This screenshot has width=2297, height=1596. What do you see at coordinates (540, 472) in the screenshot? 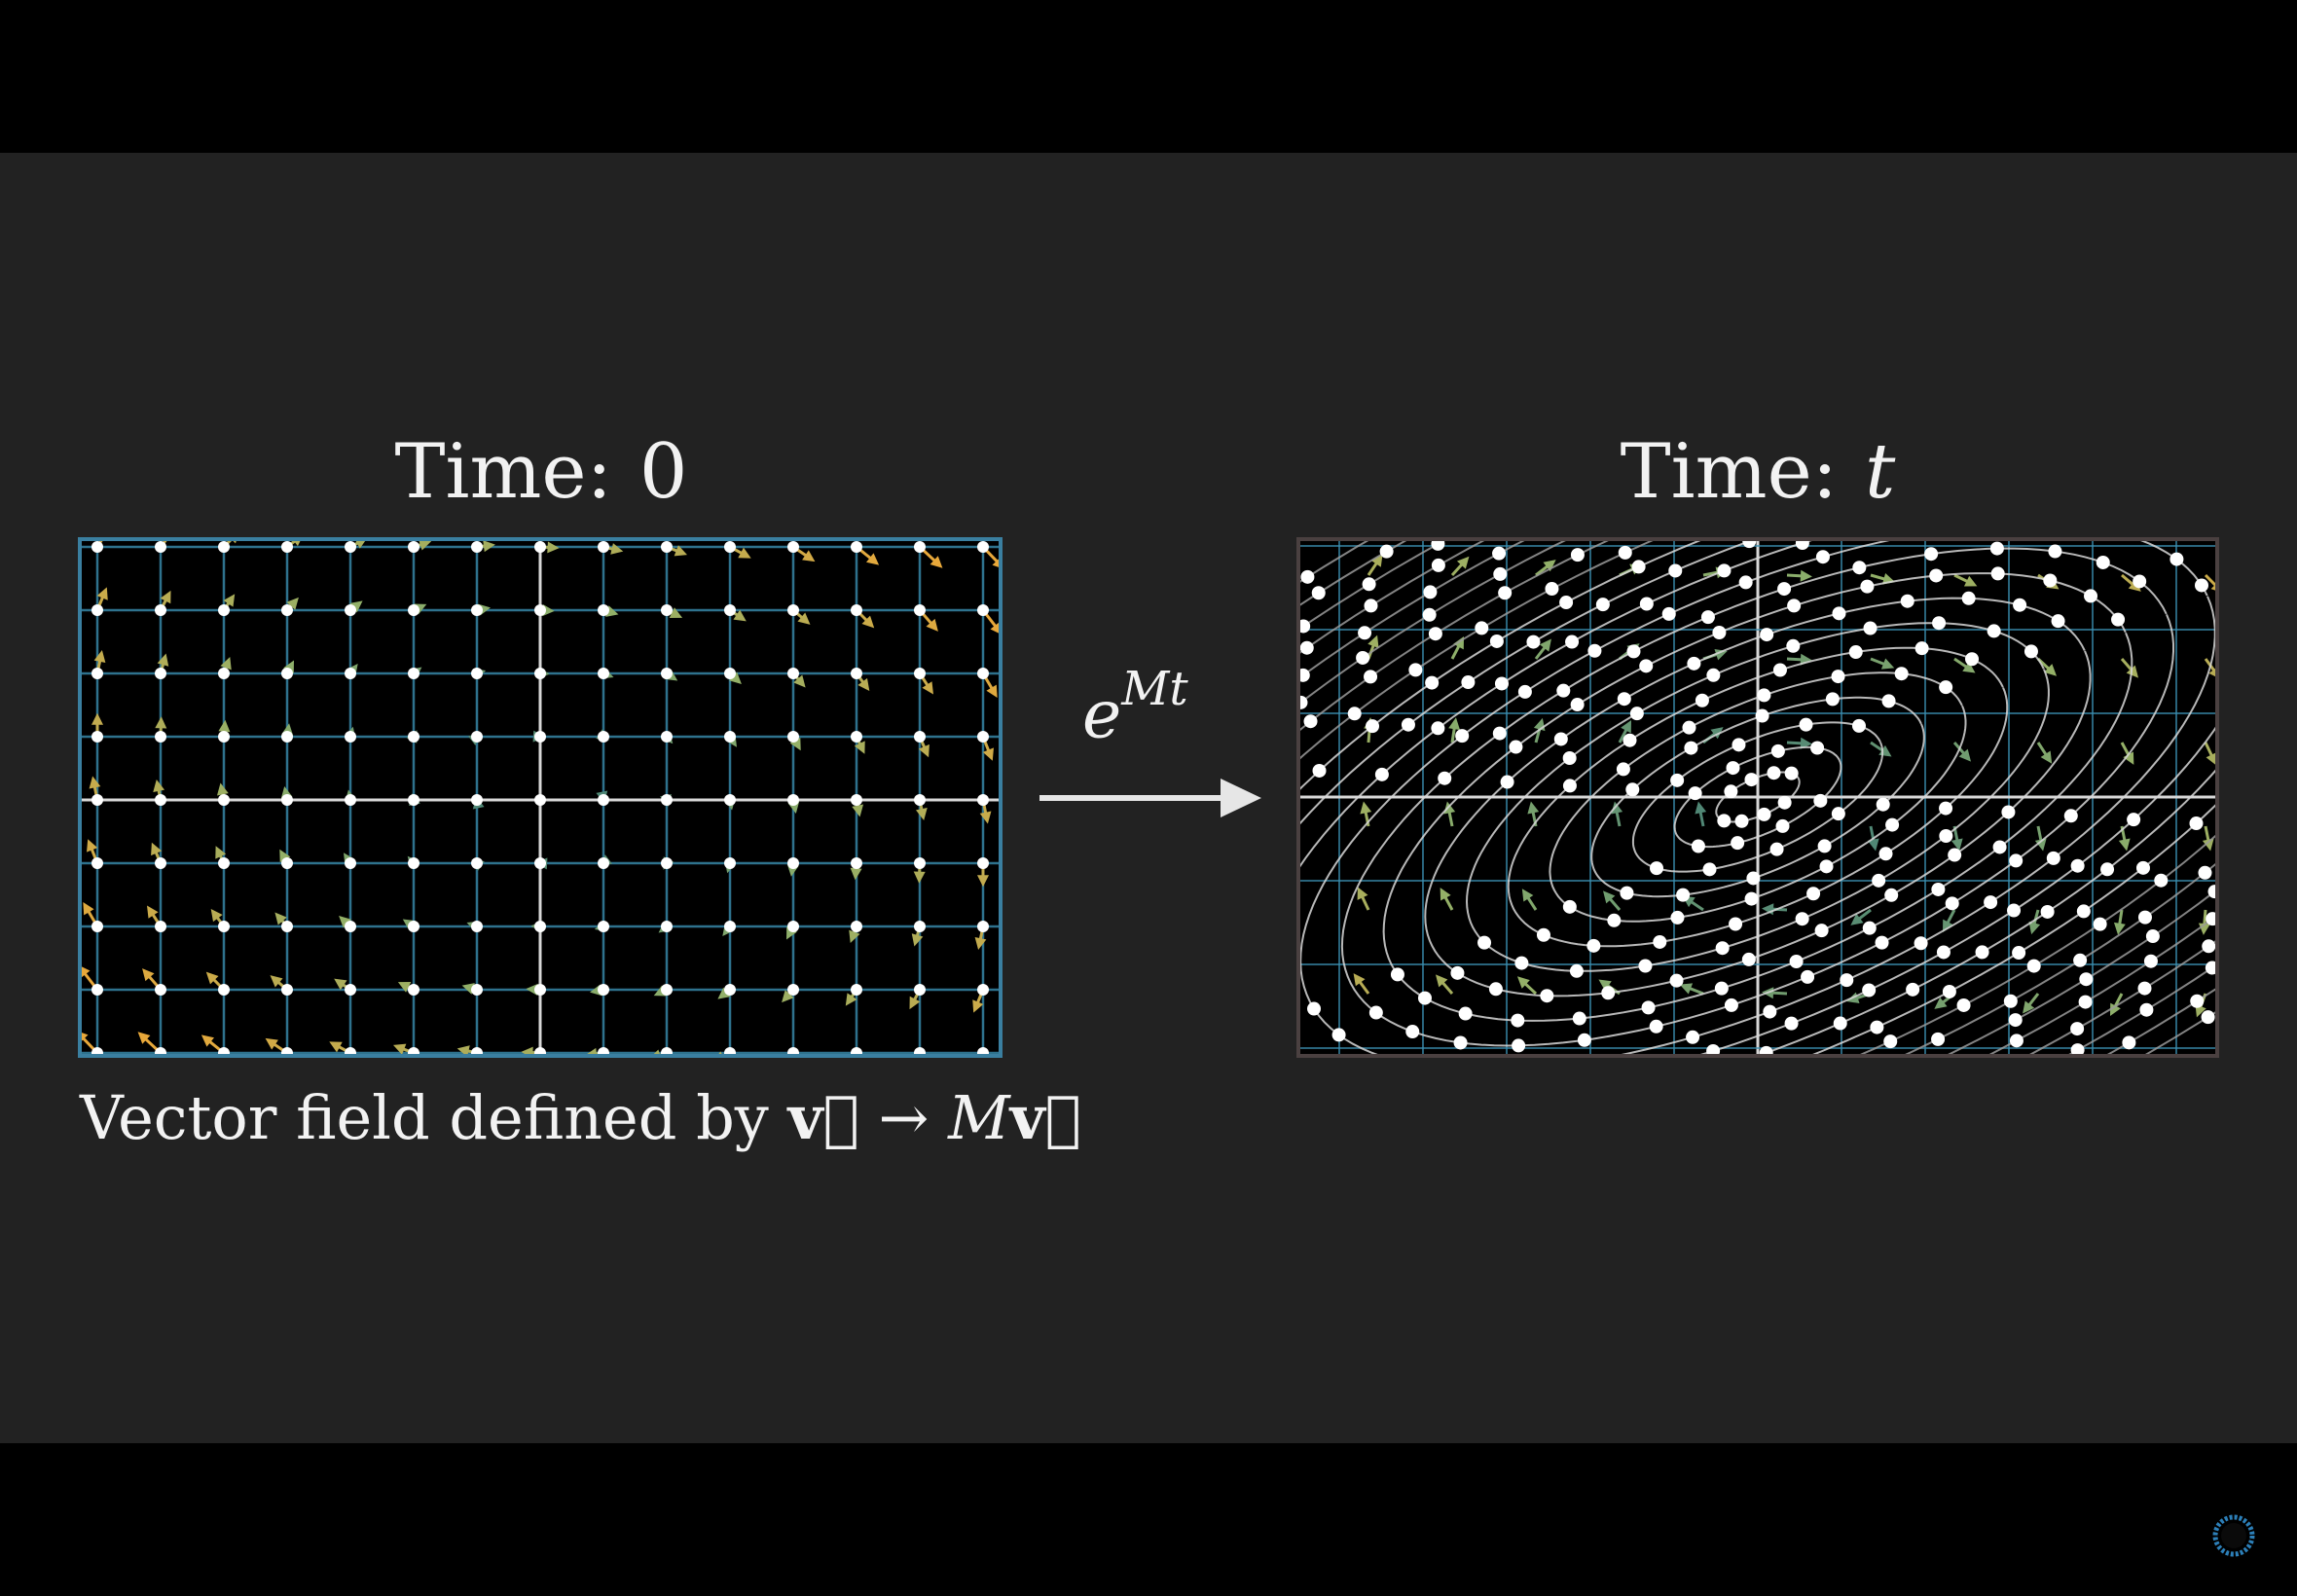
I see `left-panel-title: Time: 0` at bounding box center [540, 472].